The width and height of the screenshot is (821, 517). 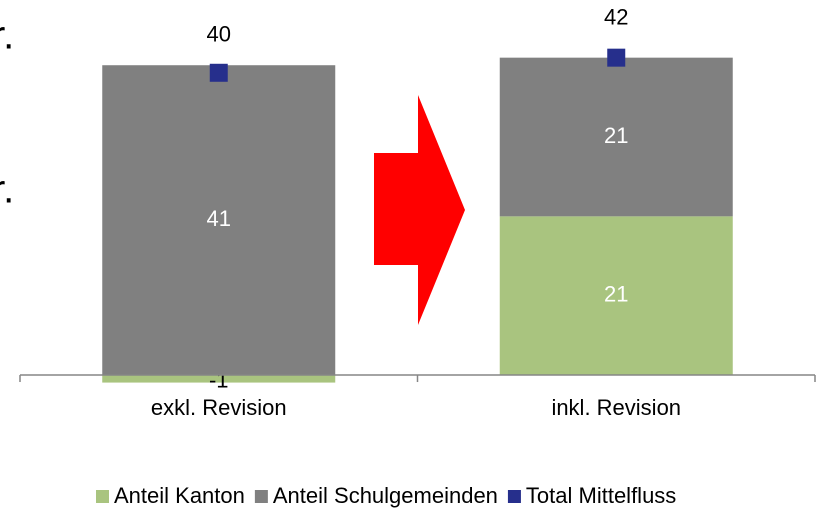 What do you see at coordinates (179, 495) in the screenshot?
I see `legend-label: Anteil Kanton` at bounding box center [179, 495].